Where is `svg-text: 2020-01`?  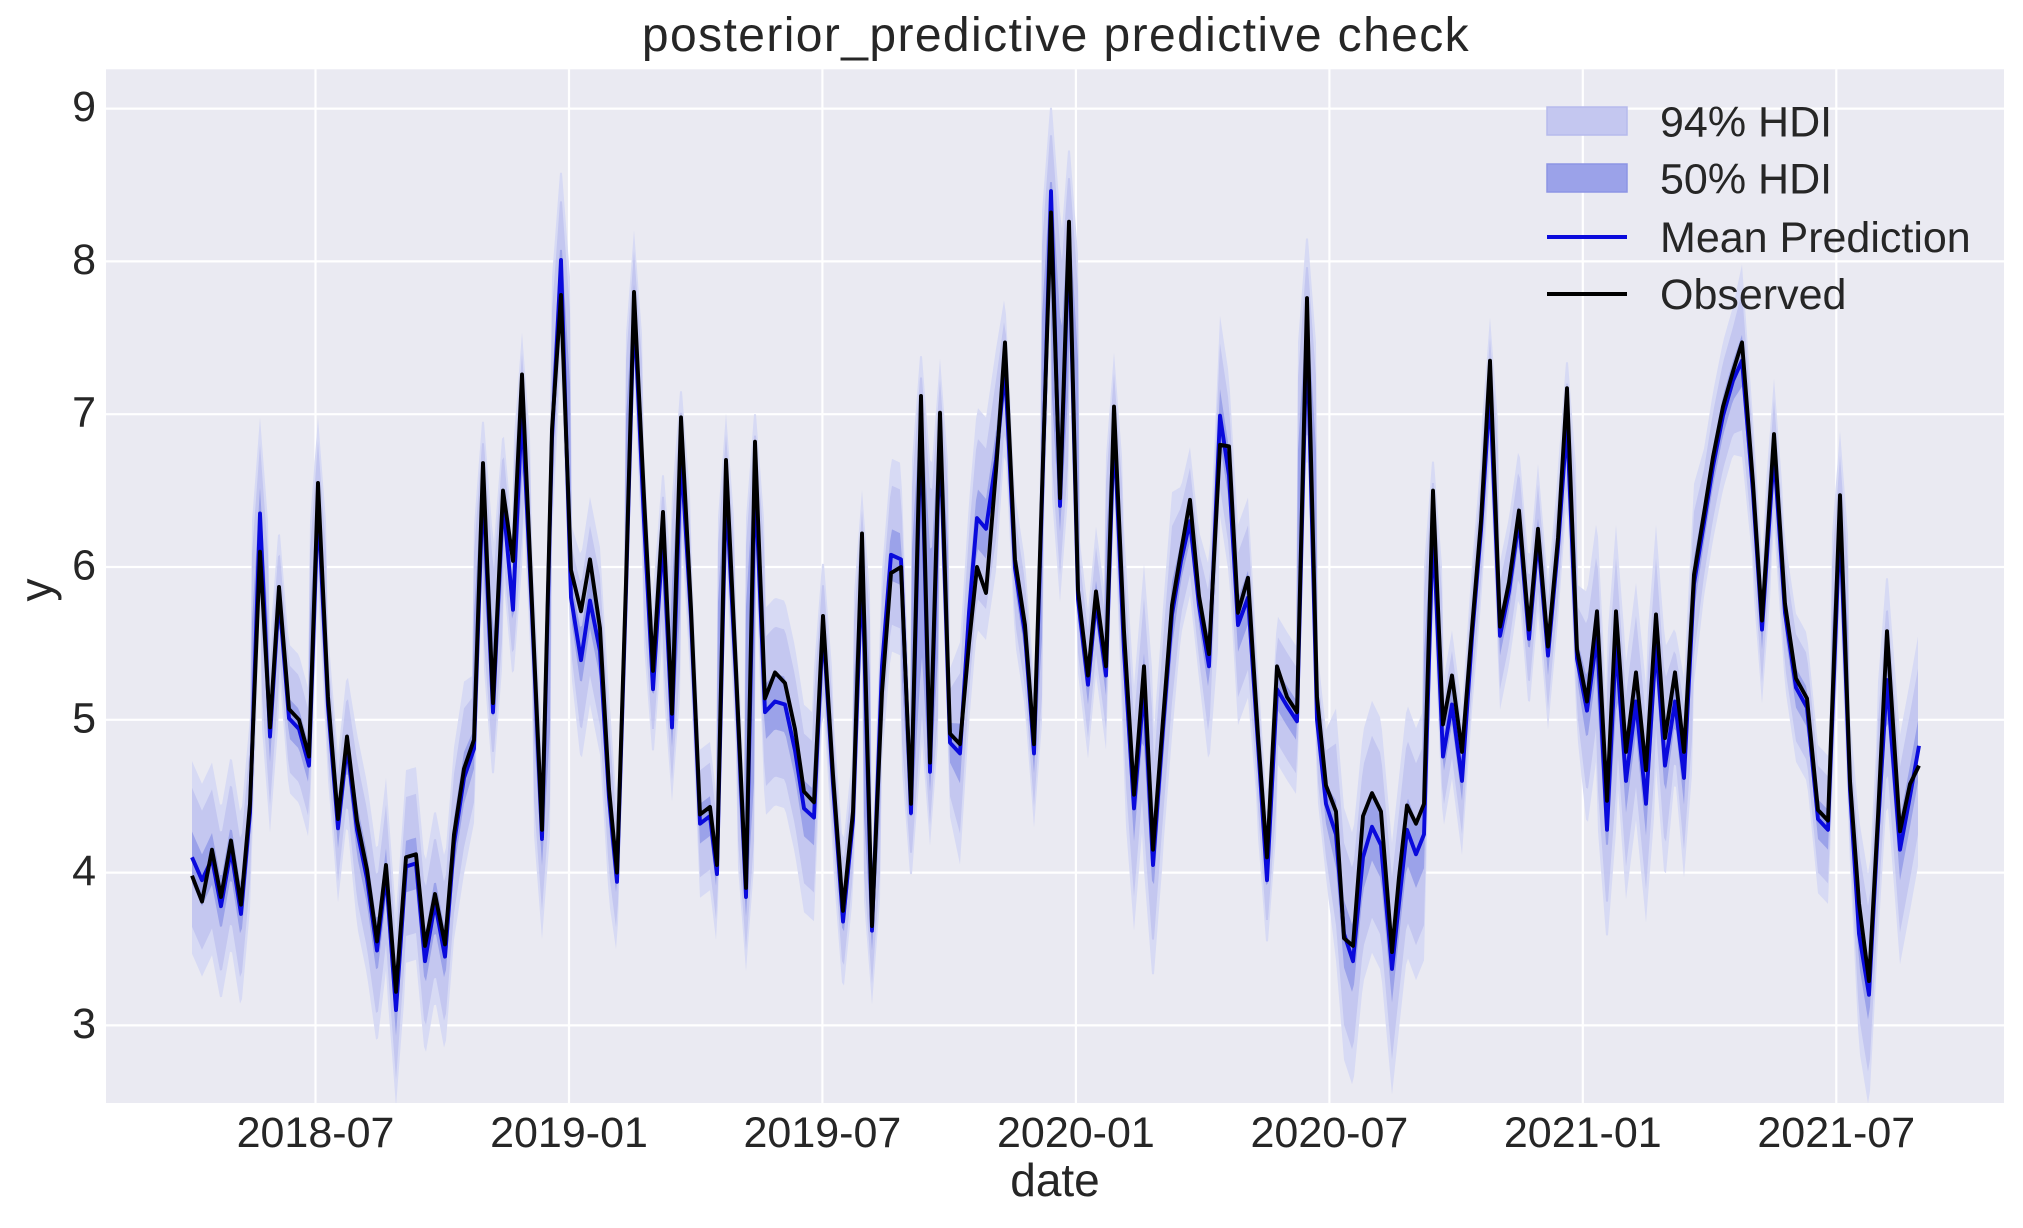 svg-text: 2020-01 is located at coordinates (1076, 1133).